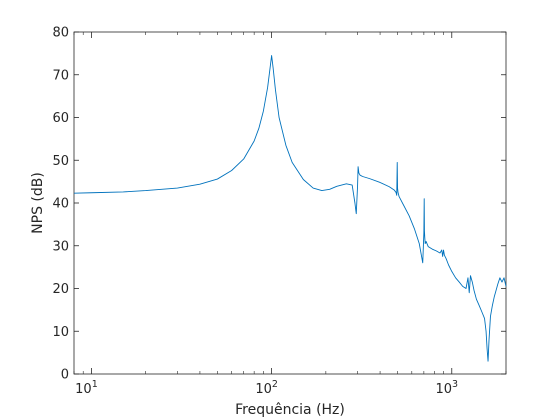  What do you see at coordinates (446, 388) in the screenshot?
I see `x-tick-label: 10³` at bounding box center [446, 388].